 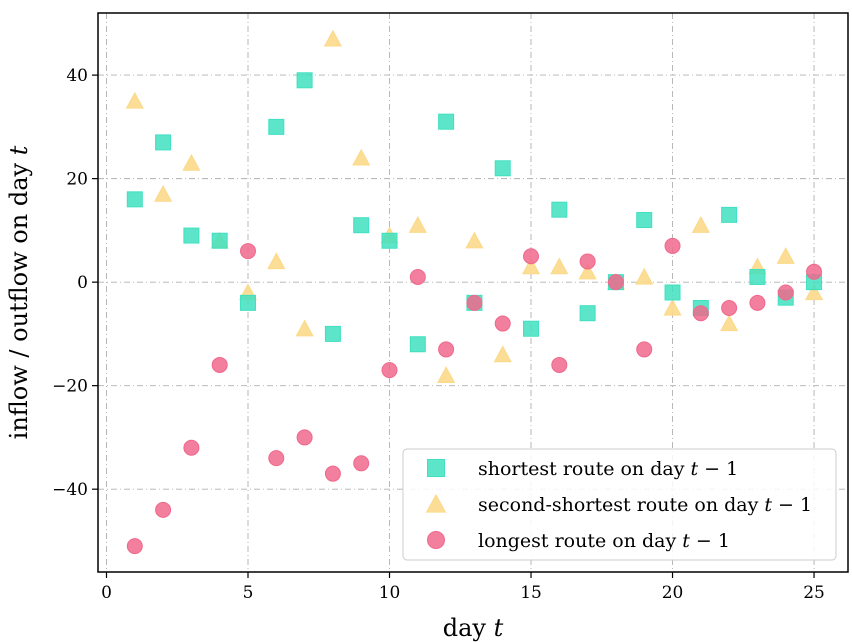 What do you see at coordinates (82, 283) in the screenshot?
I see `y-tick-label: 0` at bounding box center [82, 283].